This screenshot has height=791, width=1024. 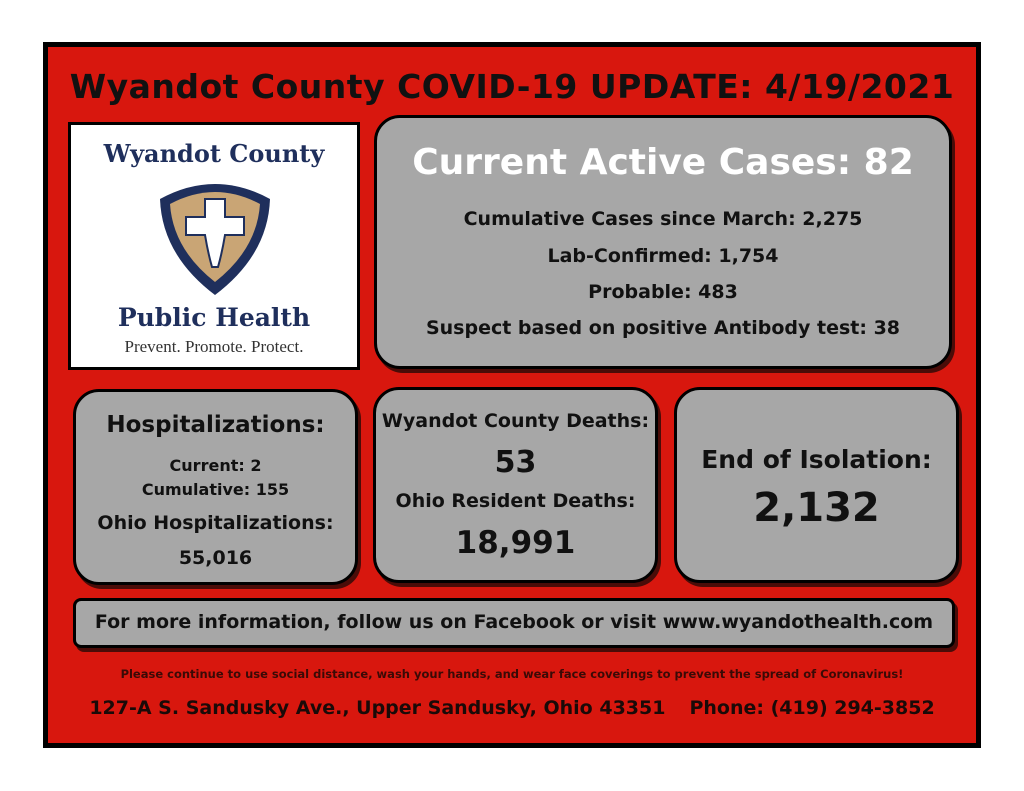 What do you see at coordinates (663, 219) in the screenshot?
I see `cumulative-cases: Cumulative Cases since March: 2,275` at bounding box center [663, 219].